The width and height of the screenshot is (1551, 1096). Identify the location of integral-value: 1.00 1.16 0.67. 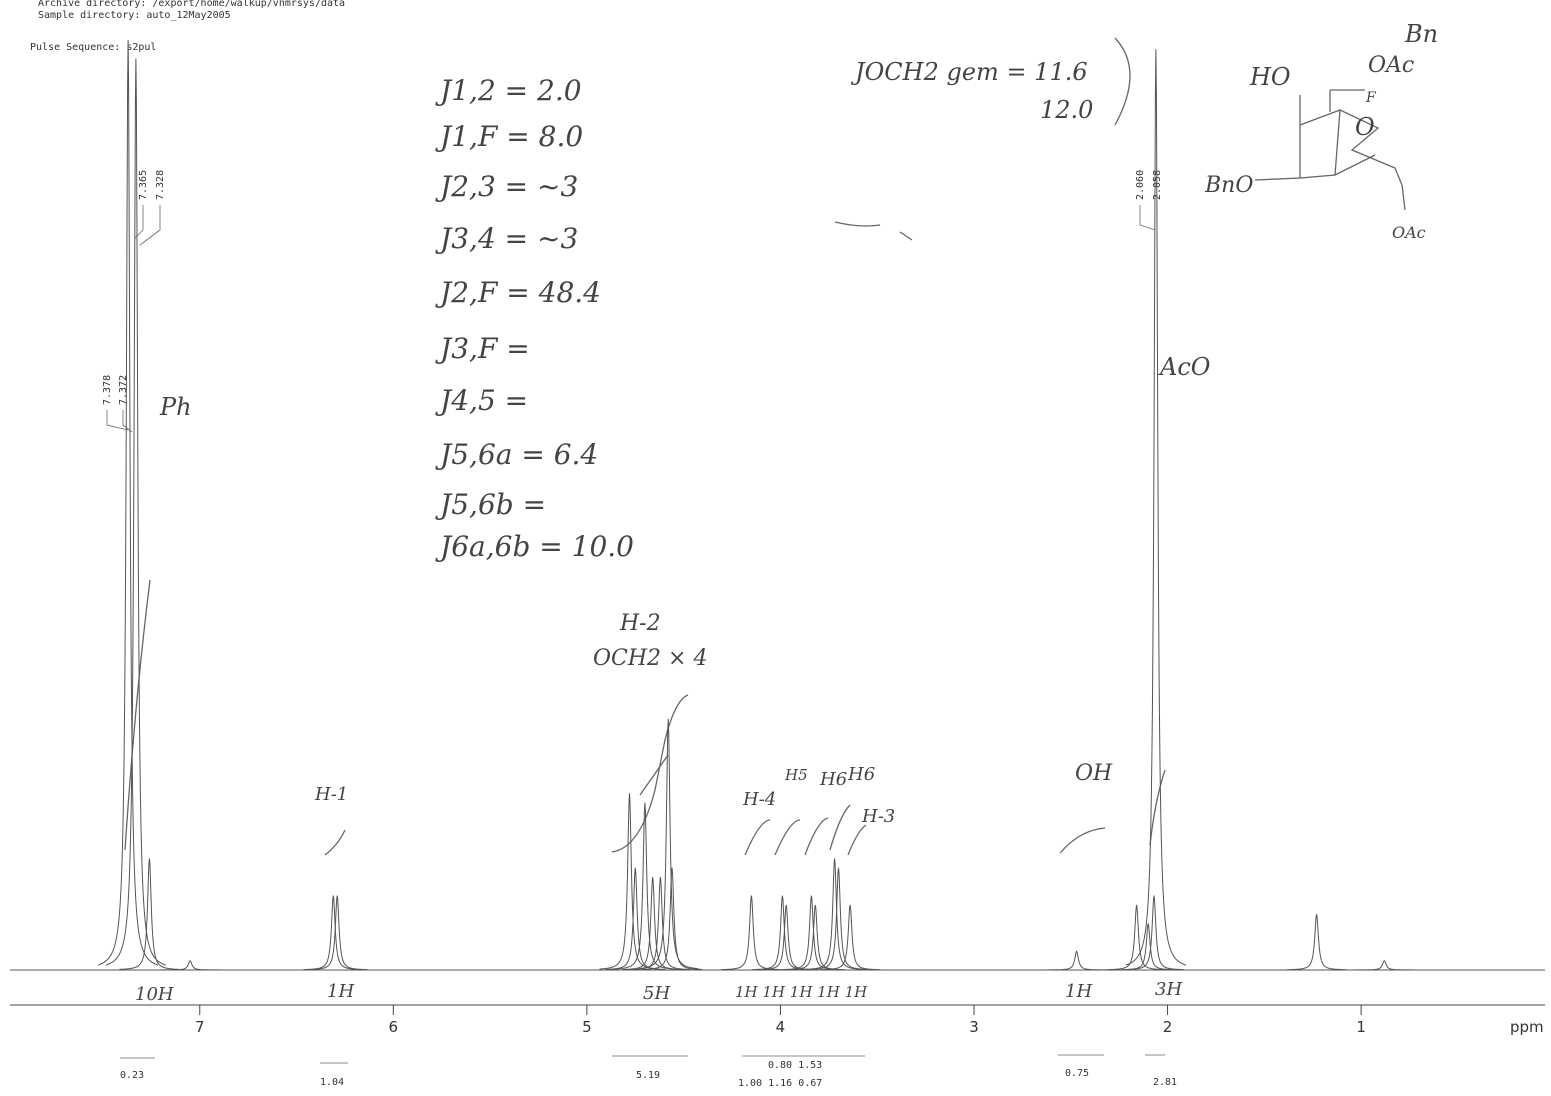
(780, 1083).